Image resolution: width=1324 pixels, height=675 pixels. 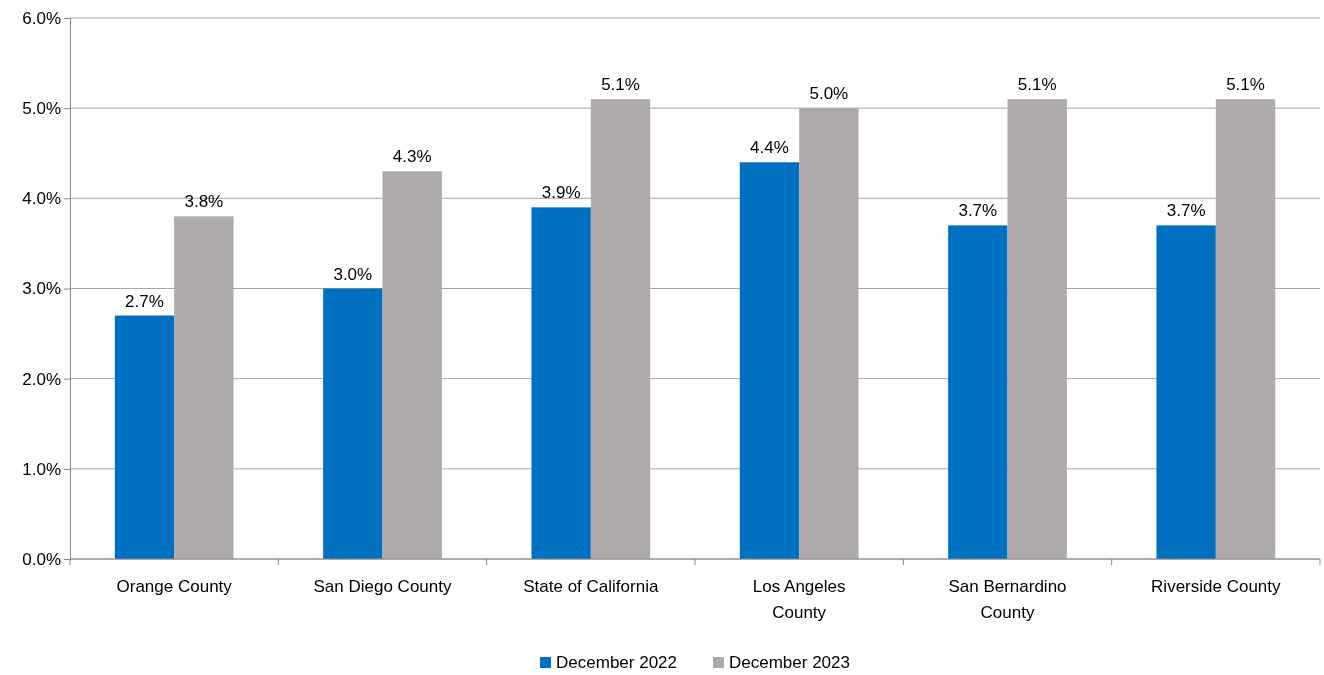 What do you see at coordinates (41, 379) in the screenshot?
I see `y-tick-label: 2.0%` at bounding box center [41, 379].